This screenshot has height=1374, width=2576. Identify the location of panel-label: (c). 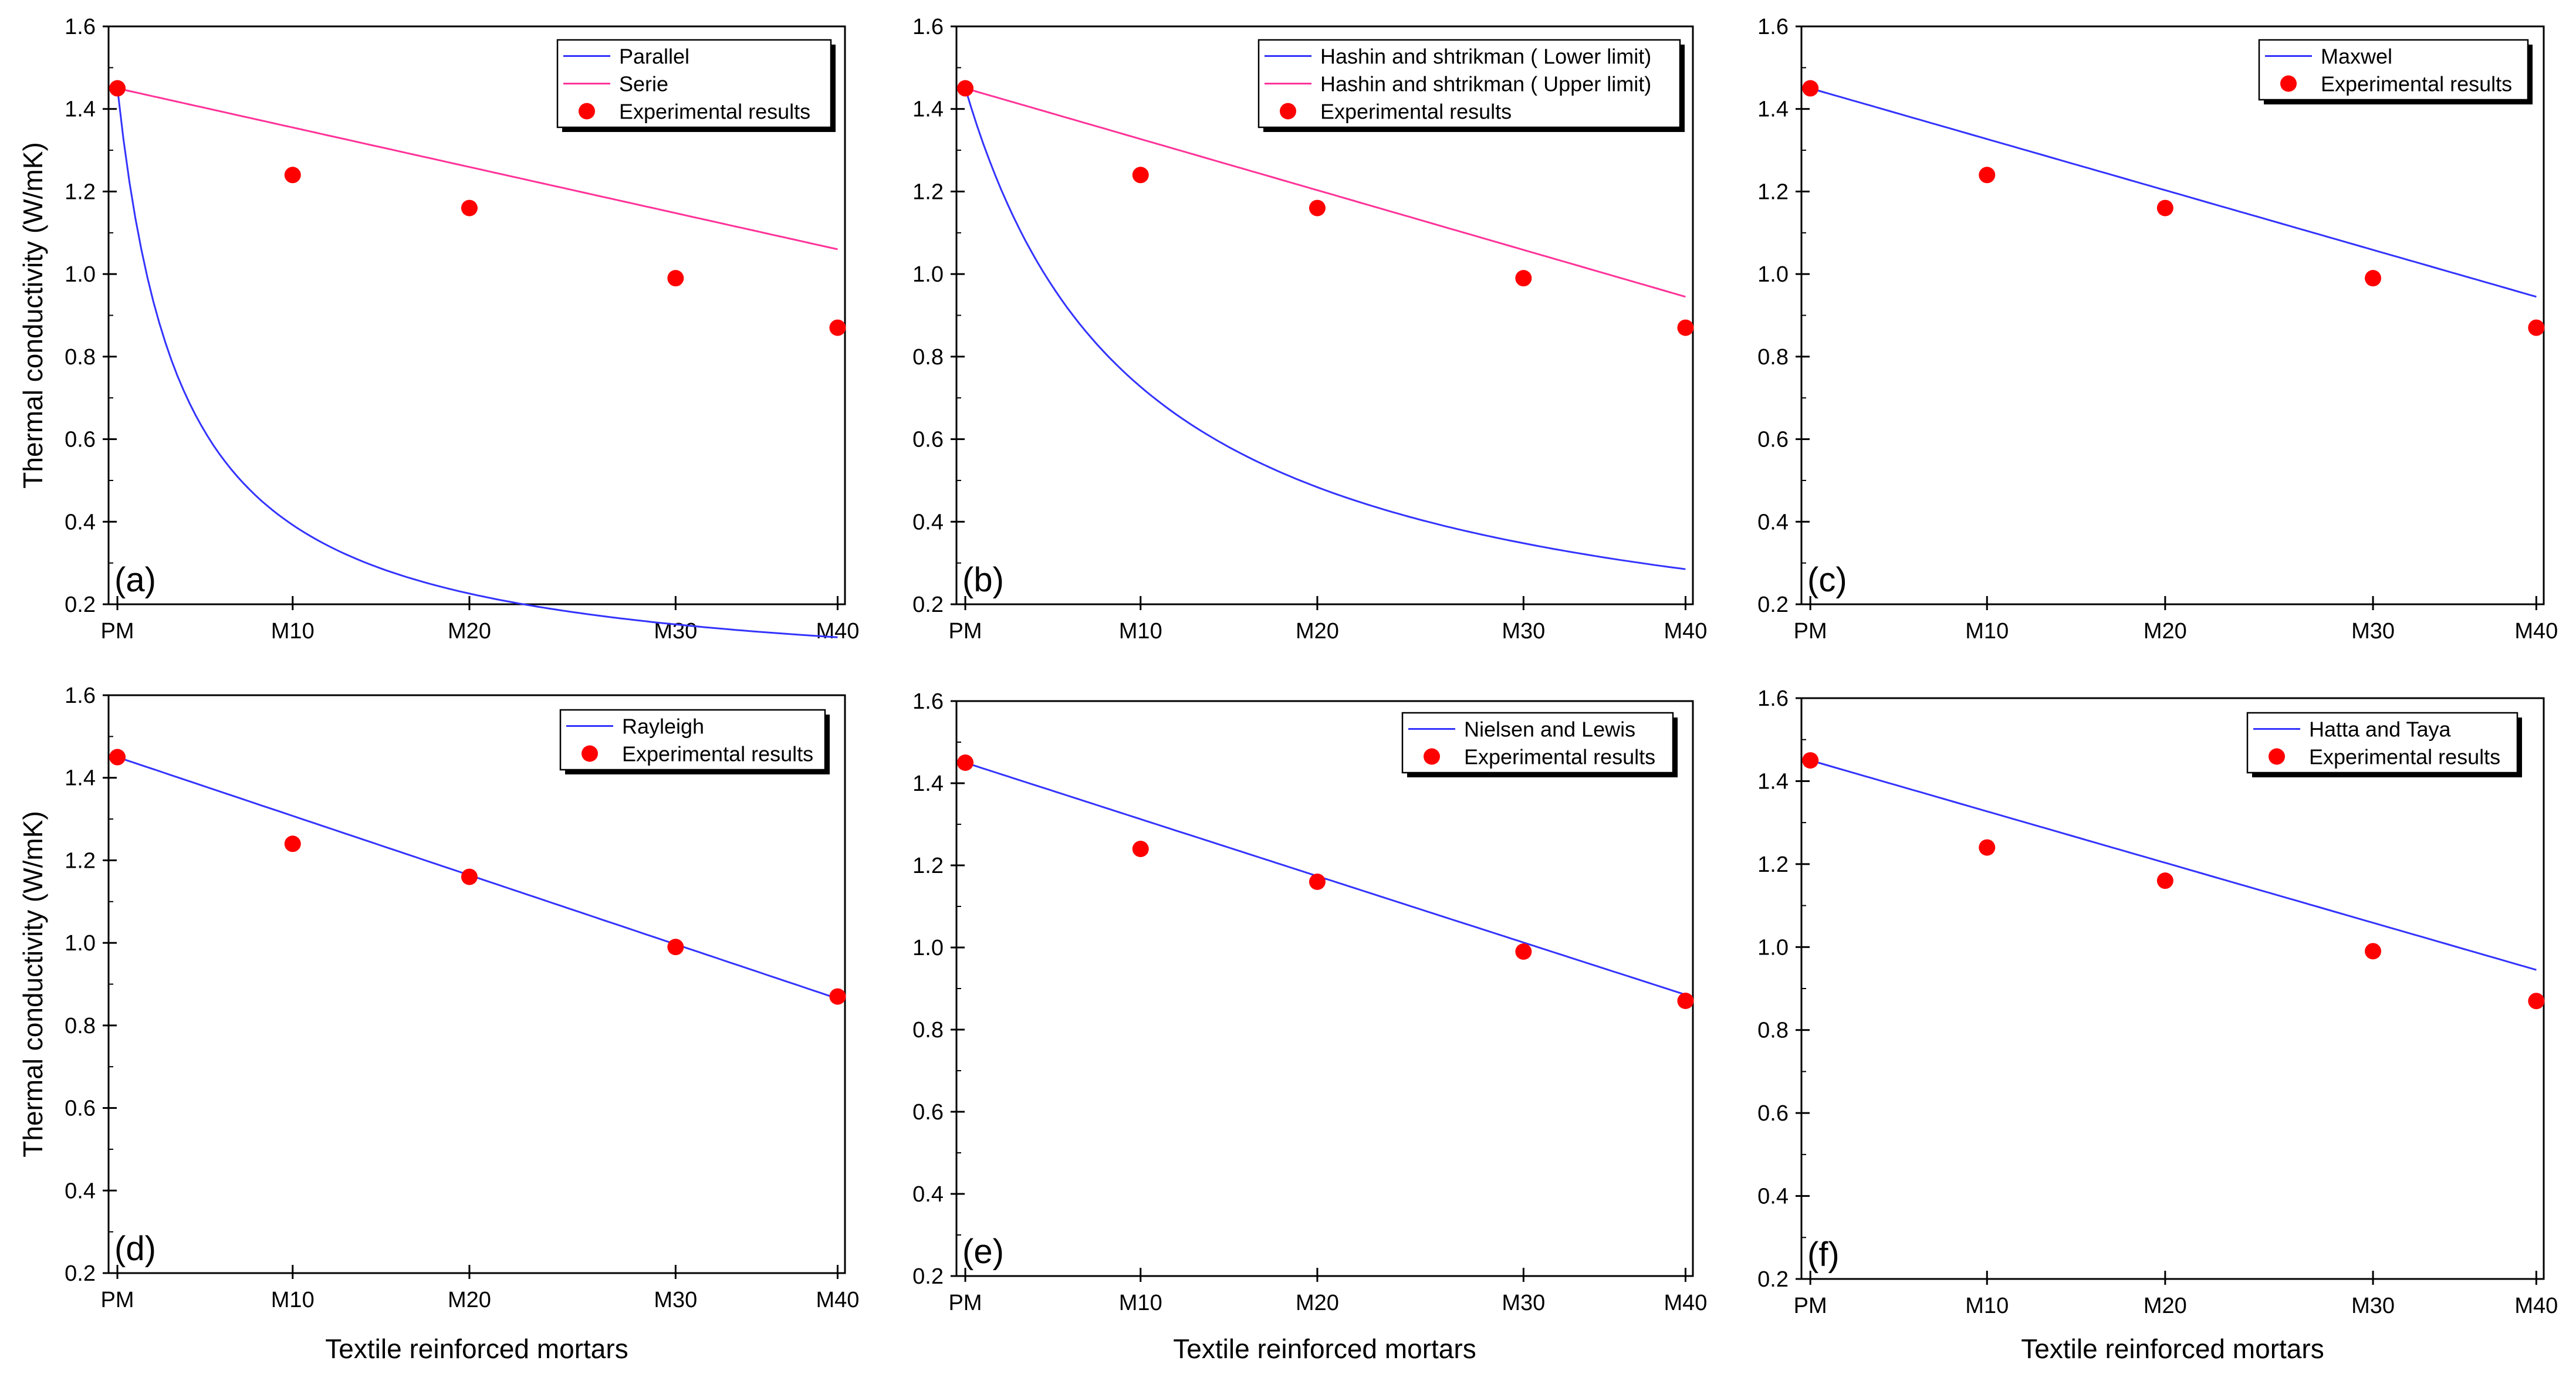
(1827, 580).